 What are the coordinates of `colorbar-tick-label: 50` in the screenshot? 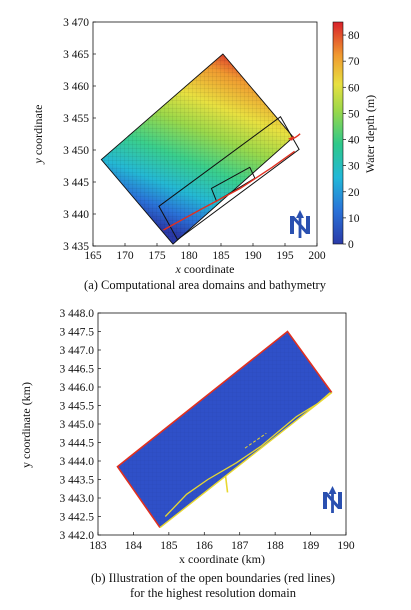 It's located at (354, 114).